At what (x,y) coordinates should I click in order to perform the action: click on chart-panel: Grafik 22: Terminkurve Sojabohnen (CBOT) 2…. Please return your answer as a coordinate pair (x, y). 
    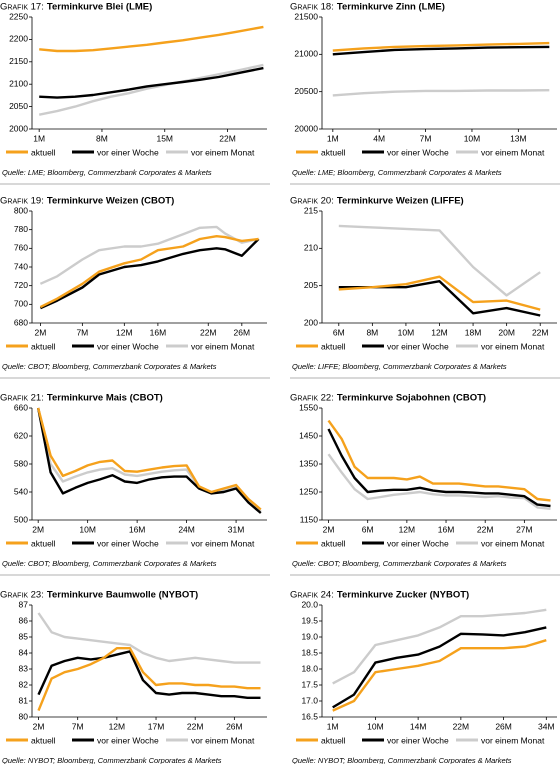
    Looking at the image, I should click on (425, 484).